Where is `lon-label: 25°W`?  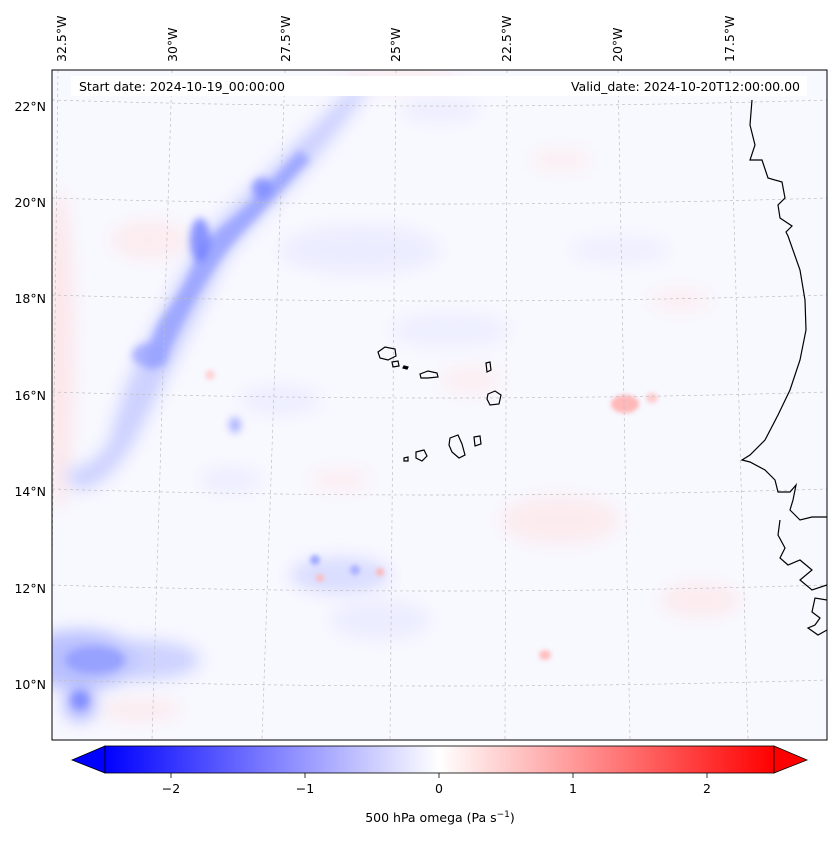 lon-label: 25°W is located at coordinates (395, 44).